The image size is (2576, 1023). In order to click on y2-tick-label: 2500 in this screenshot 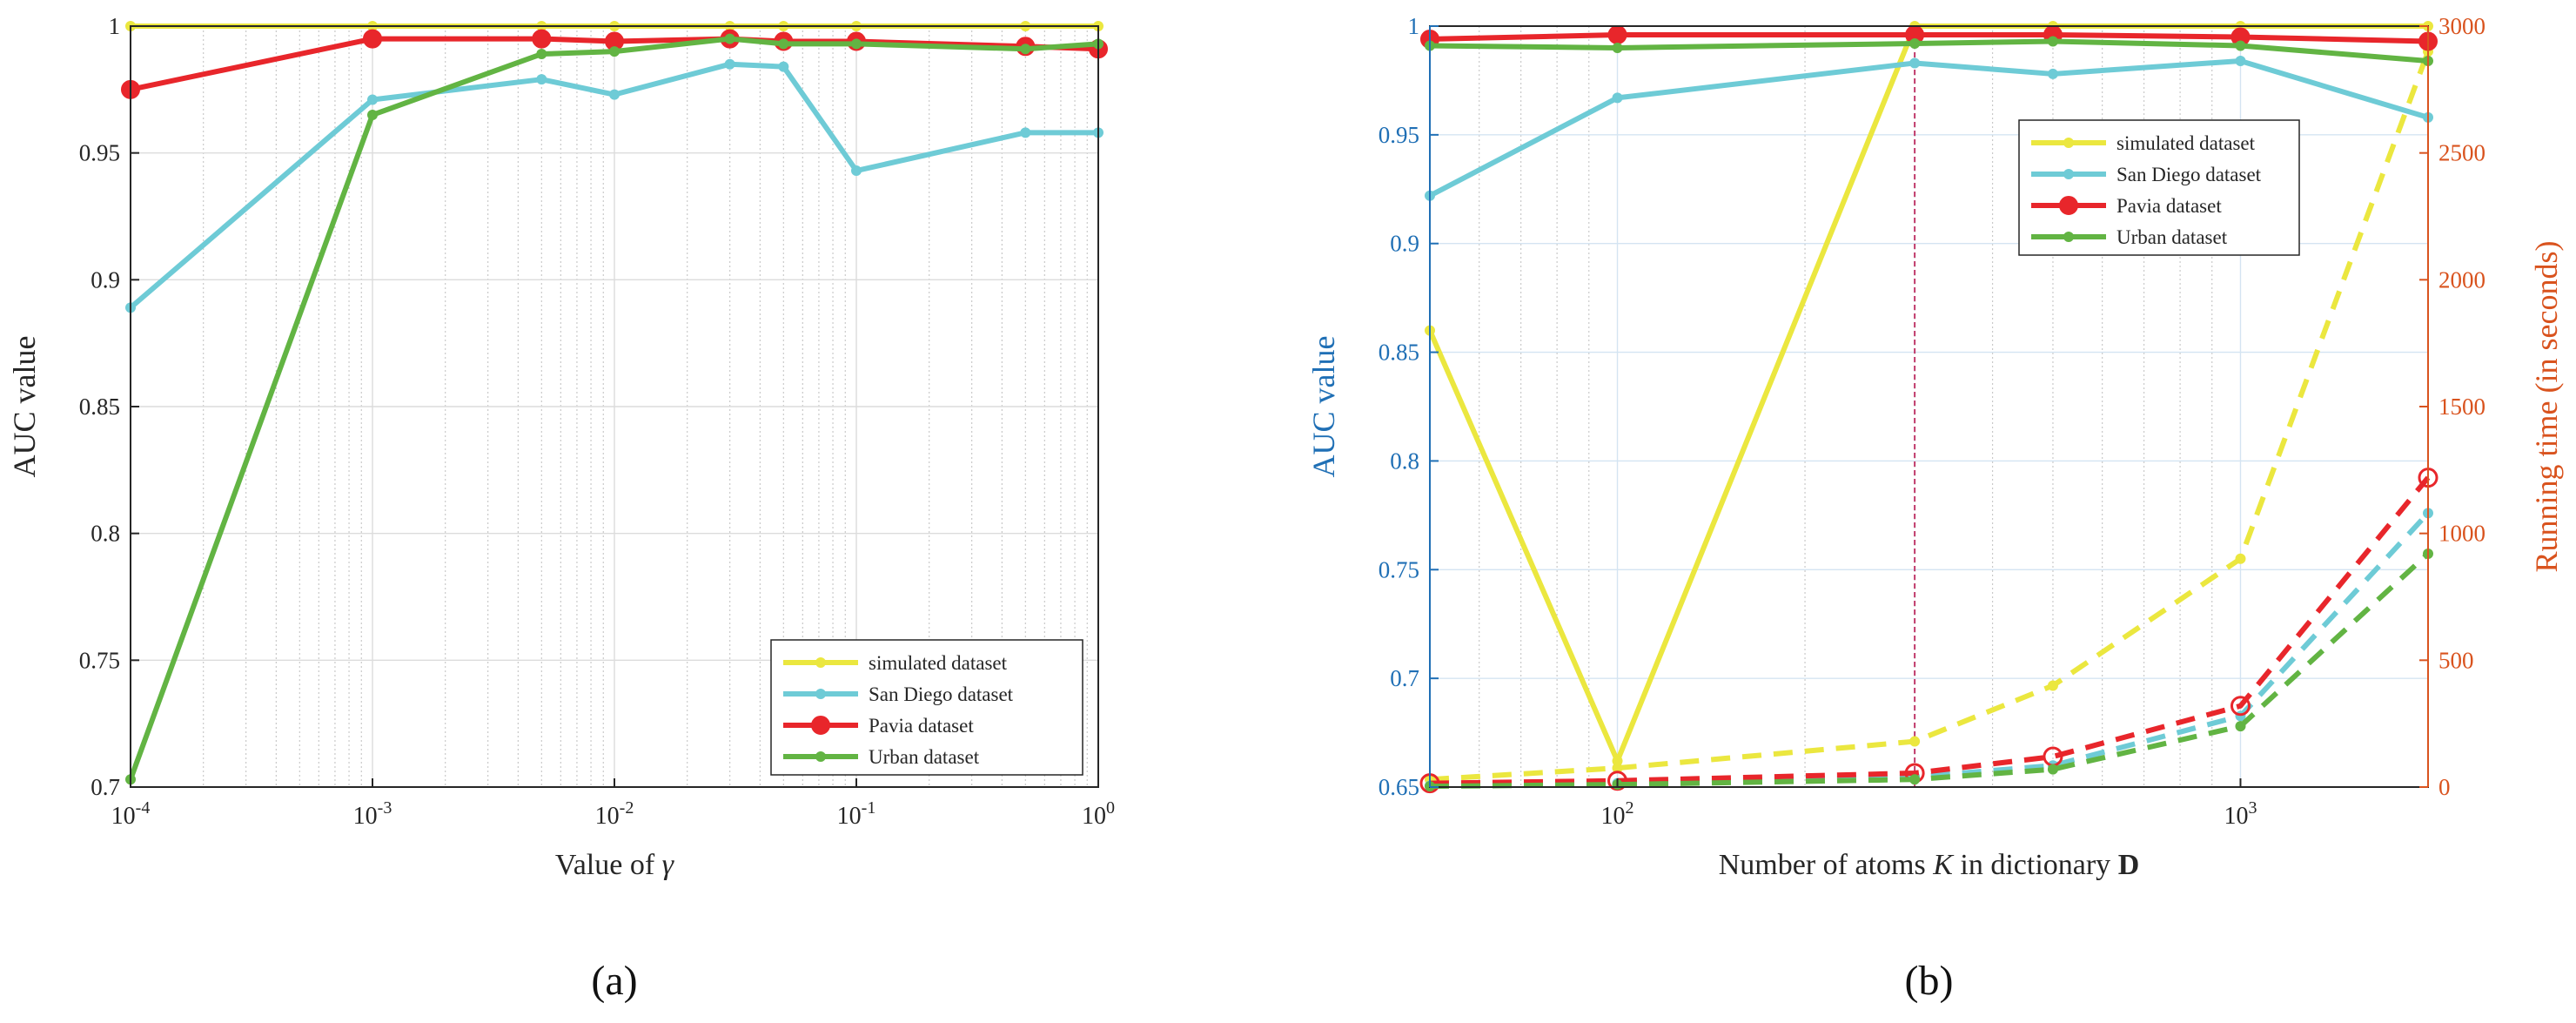, I will do `click(2461, 153)`.